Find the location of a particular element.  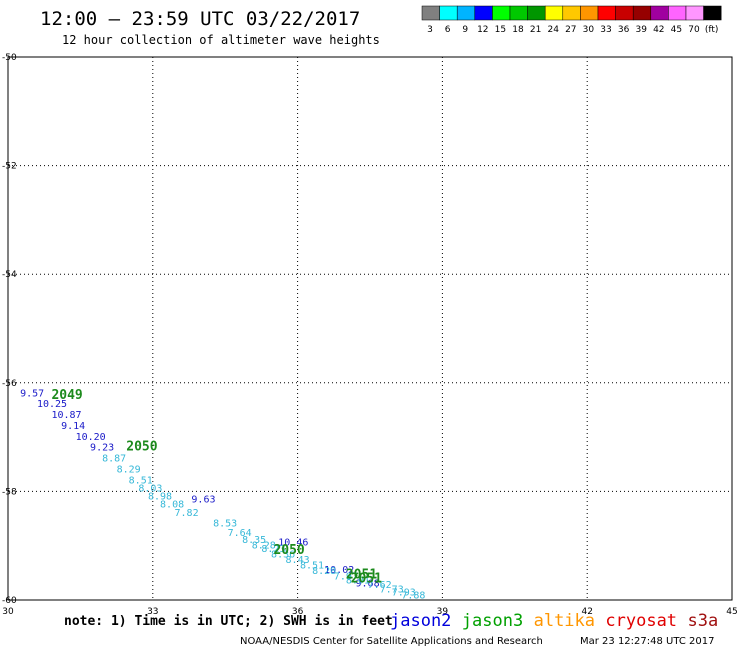

color-scale-label: 39 is located at coordinates (641, 30).